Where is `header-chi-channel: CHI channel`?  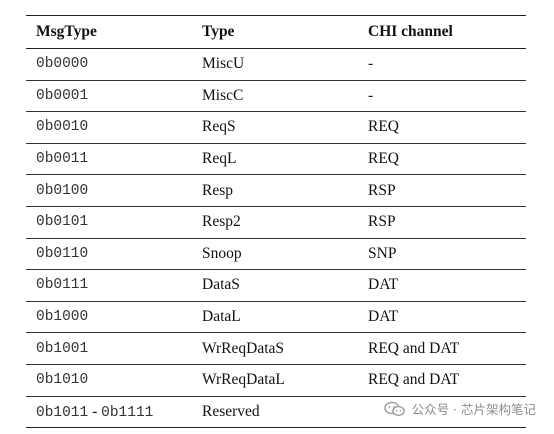
header-chi-channel: CHI channel is located at coordinates (410, 31).